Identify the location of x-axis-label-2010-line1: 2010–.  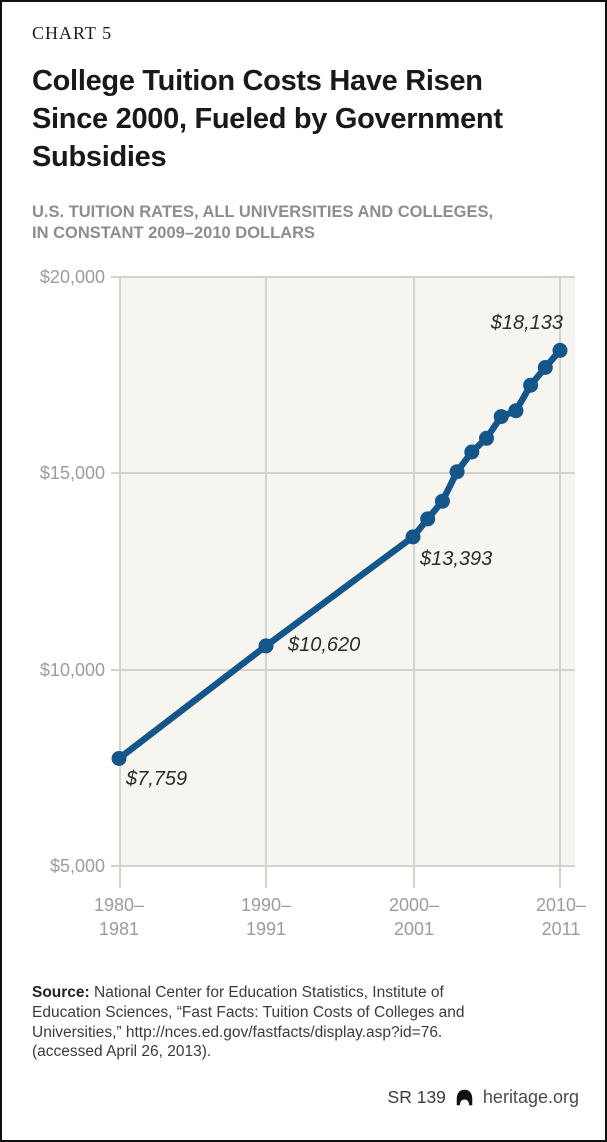
(561, 905).